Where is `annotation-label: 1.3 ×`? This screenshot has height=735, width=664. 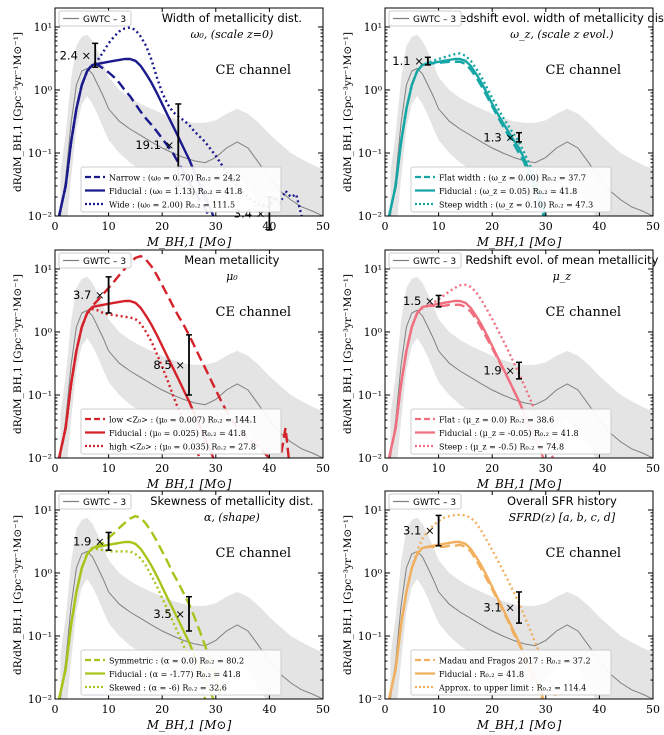
annotation-label: 1.3 × is located at coordinates (499, 137).